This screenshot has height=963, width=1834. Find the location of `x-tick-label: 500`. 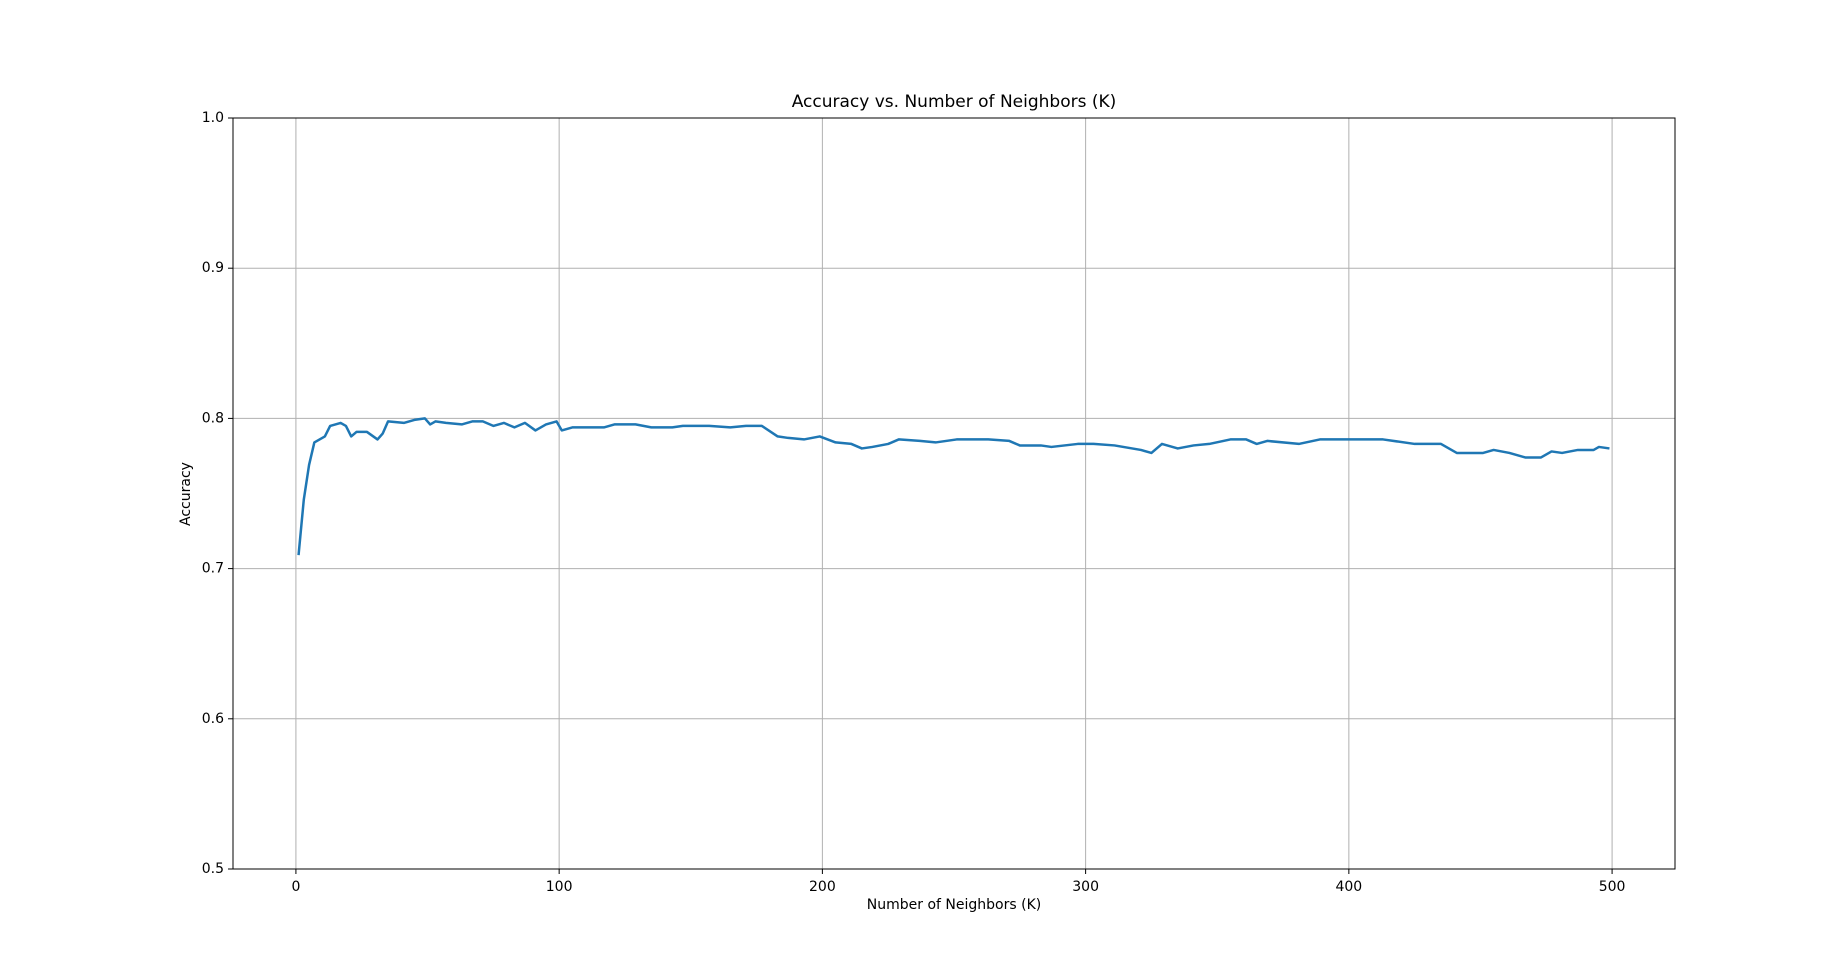

x-tick-label: 500 is located at coordinates (1612, 887).